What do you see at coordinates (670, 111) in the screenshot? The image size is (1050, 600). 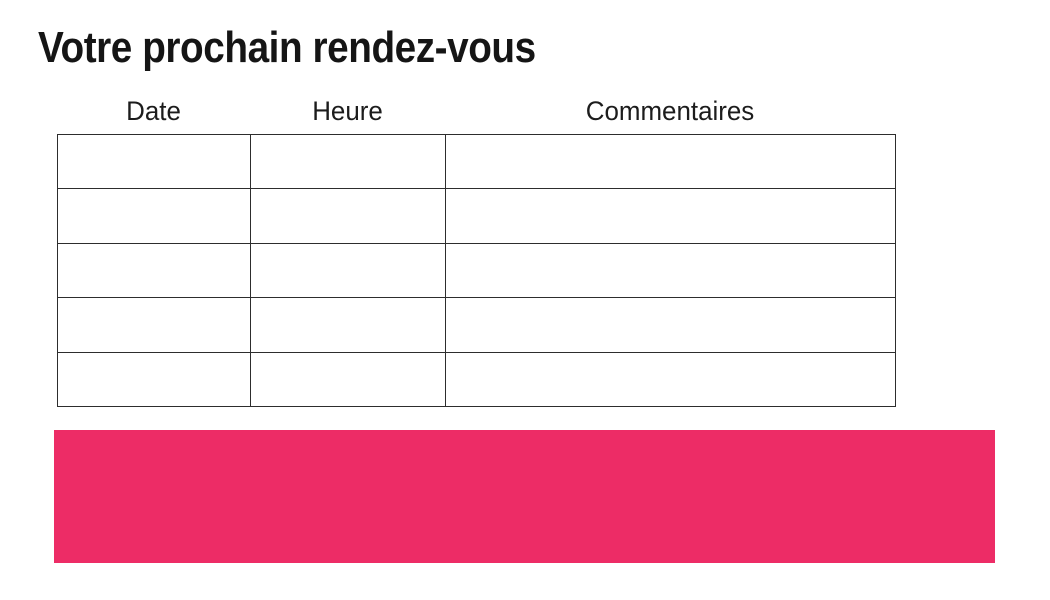 I see `column-header-commentaires: Commentaires` at bounding box center [670, 111].